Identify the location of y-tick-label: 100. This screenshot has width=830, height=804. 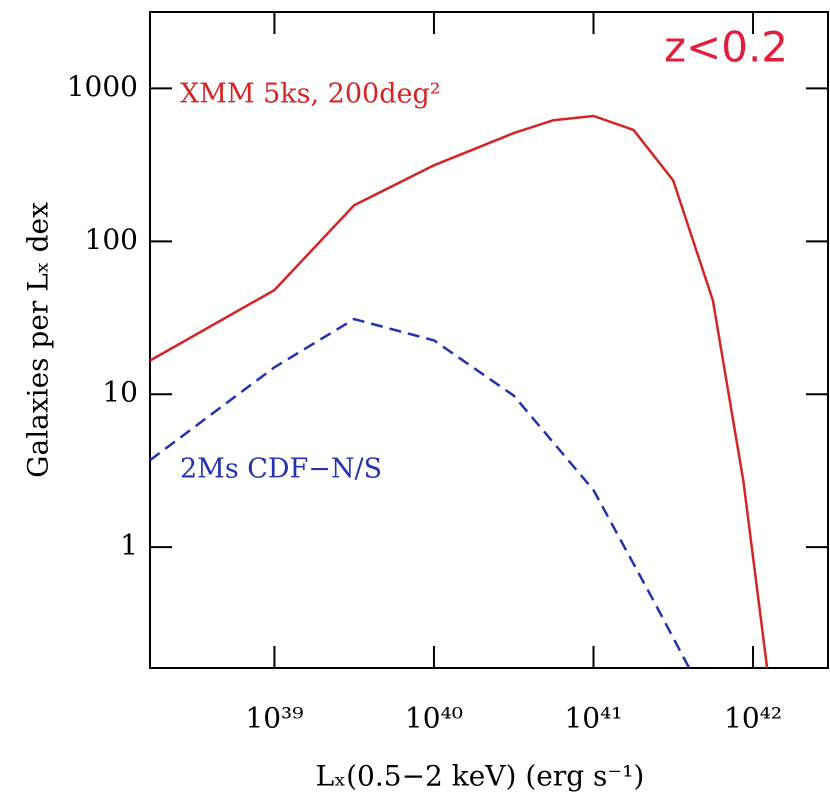
(111, 239).